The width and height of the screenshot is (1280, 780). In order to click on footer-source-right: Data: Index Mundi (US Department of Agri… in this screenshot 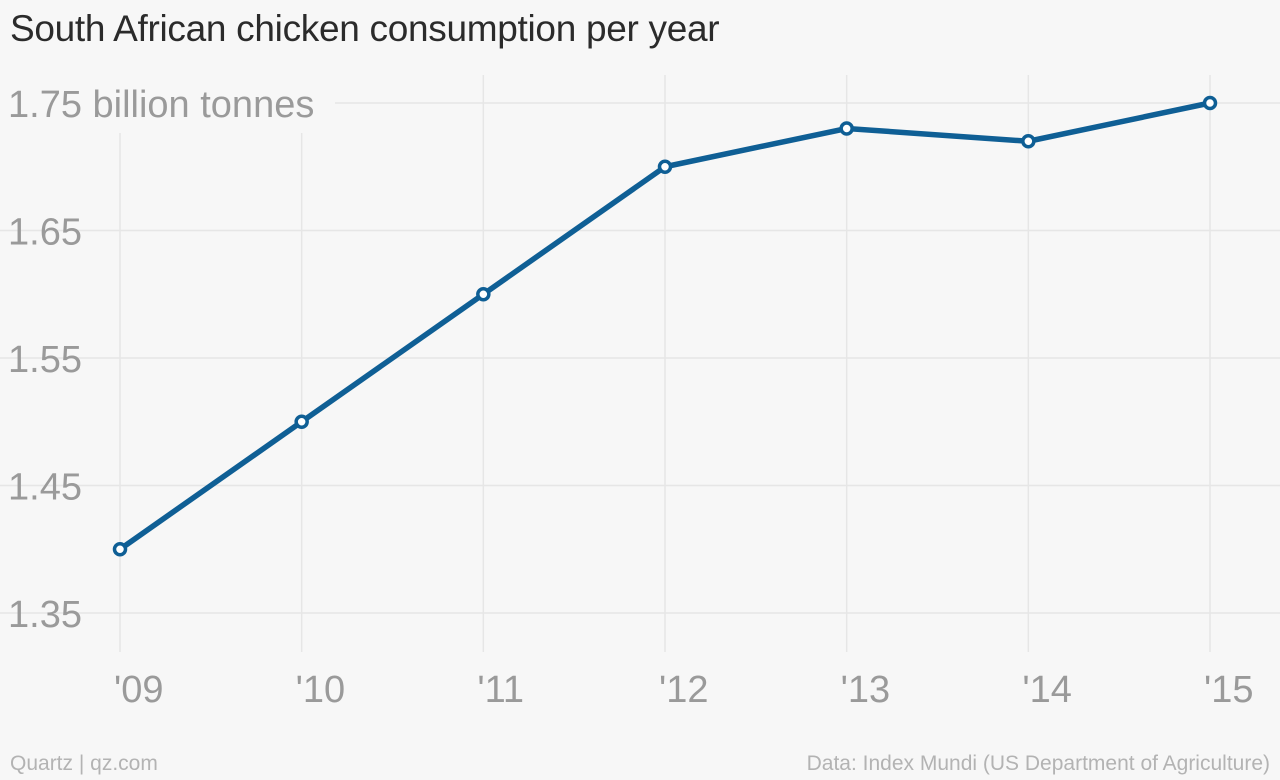, I will do `click(1038, 763)`.